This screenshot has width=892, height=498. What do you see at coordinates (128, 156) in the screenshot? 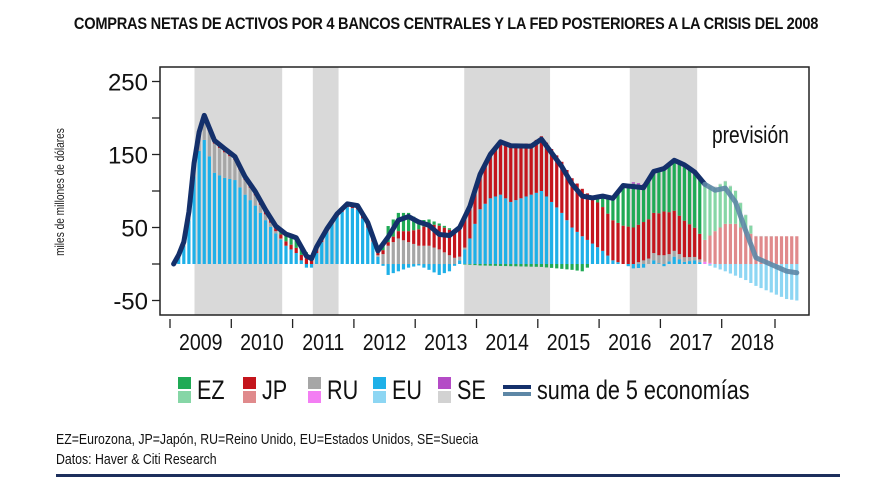
I see `y-tick-label: 150` at bounding box center [128, 156].